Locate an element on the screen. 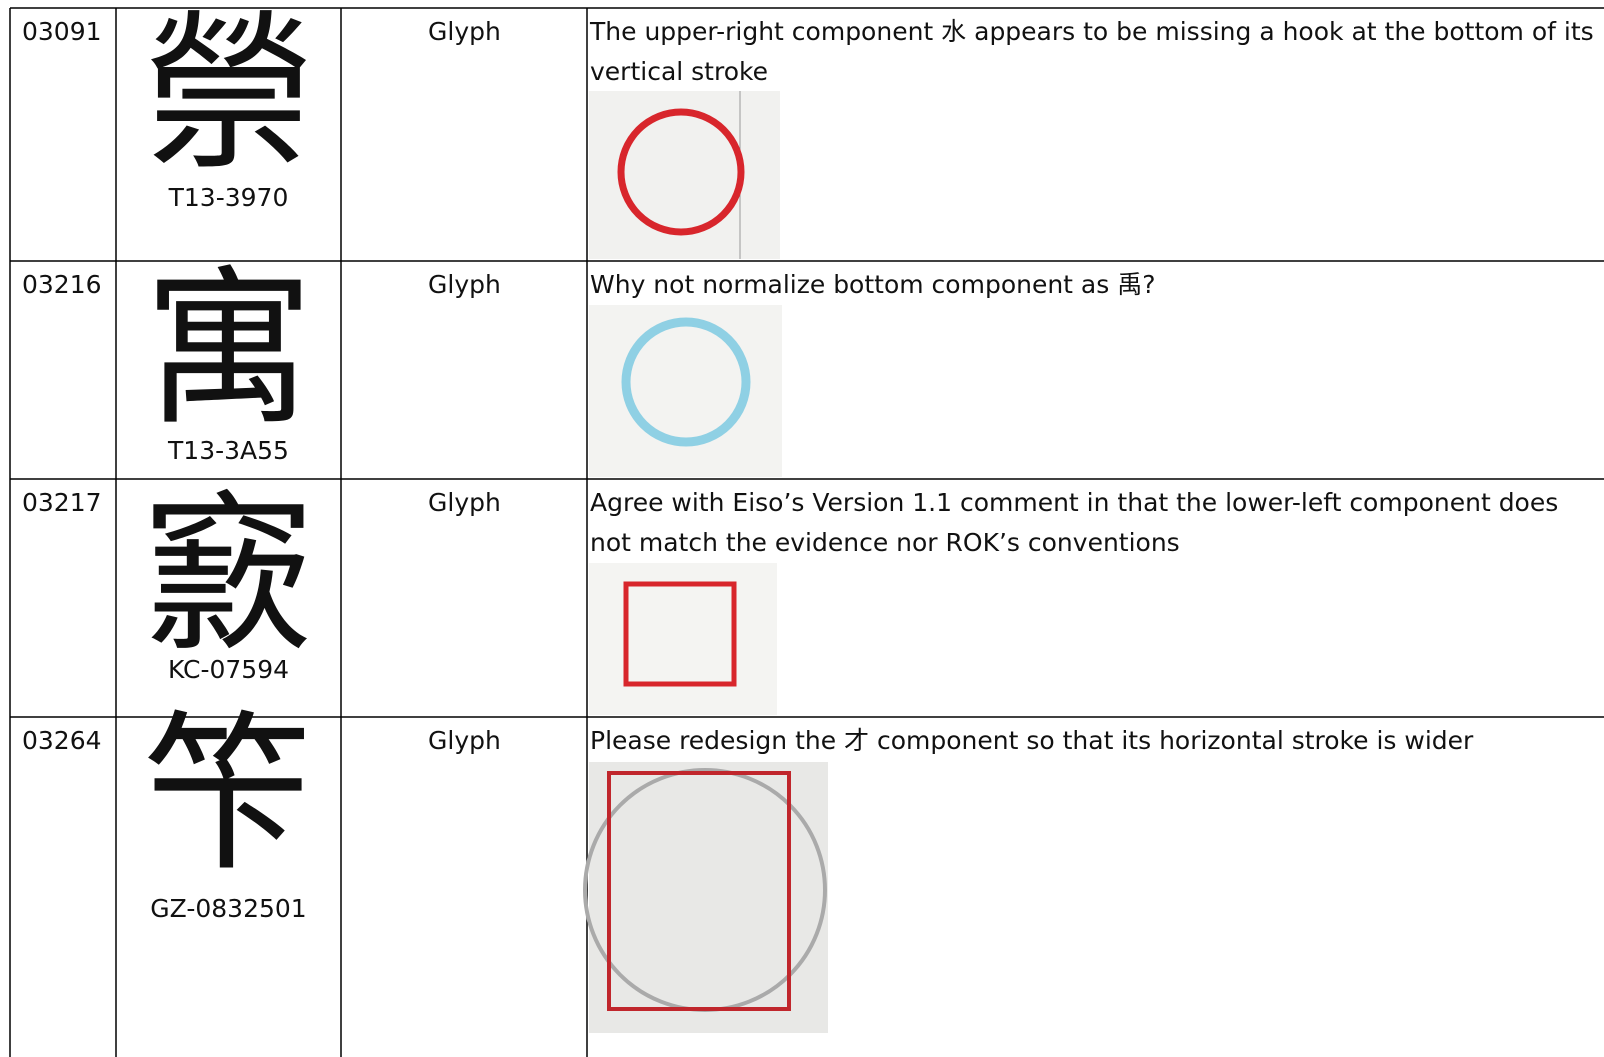 Image resolution: width=1604 pixels, height=1057 pixels. comment-text: Why not normalize bottom component as 禹? is located at coordinates (873, 284).